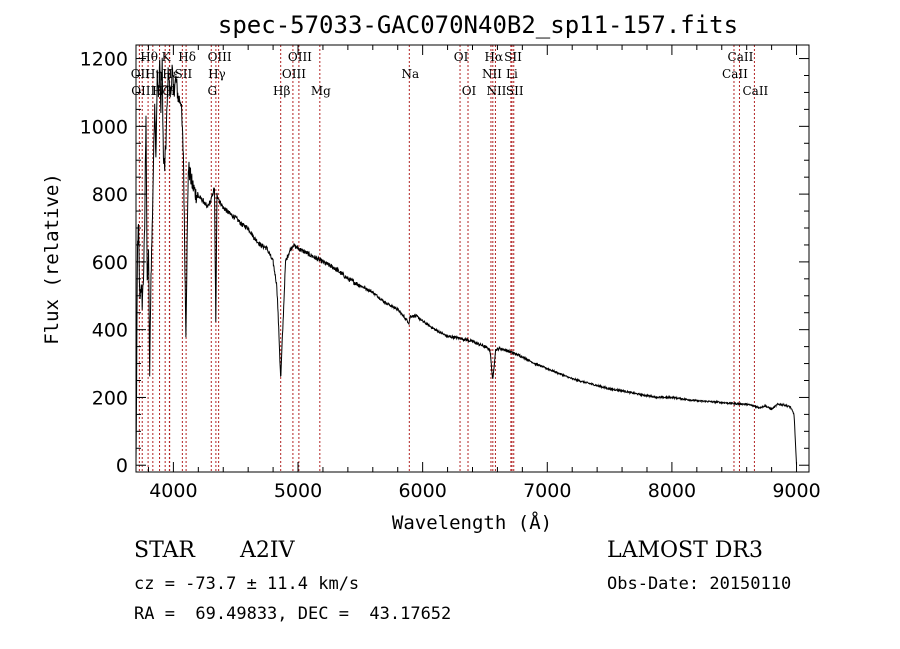 The image size is (900, 649). What do you see at coordinates (267, 550) in the screenshot?
I see `object-subclass: A2IV` at bounding box center [267, 550].